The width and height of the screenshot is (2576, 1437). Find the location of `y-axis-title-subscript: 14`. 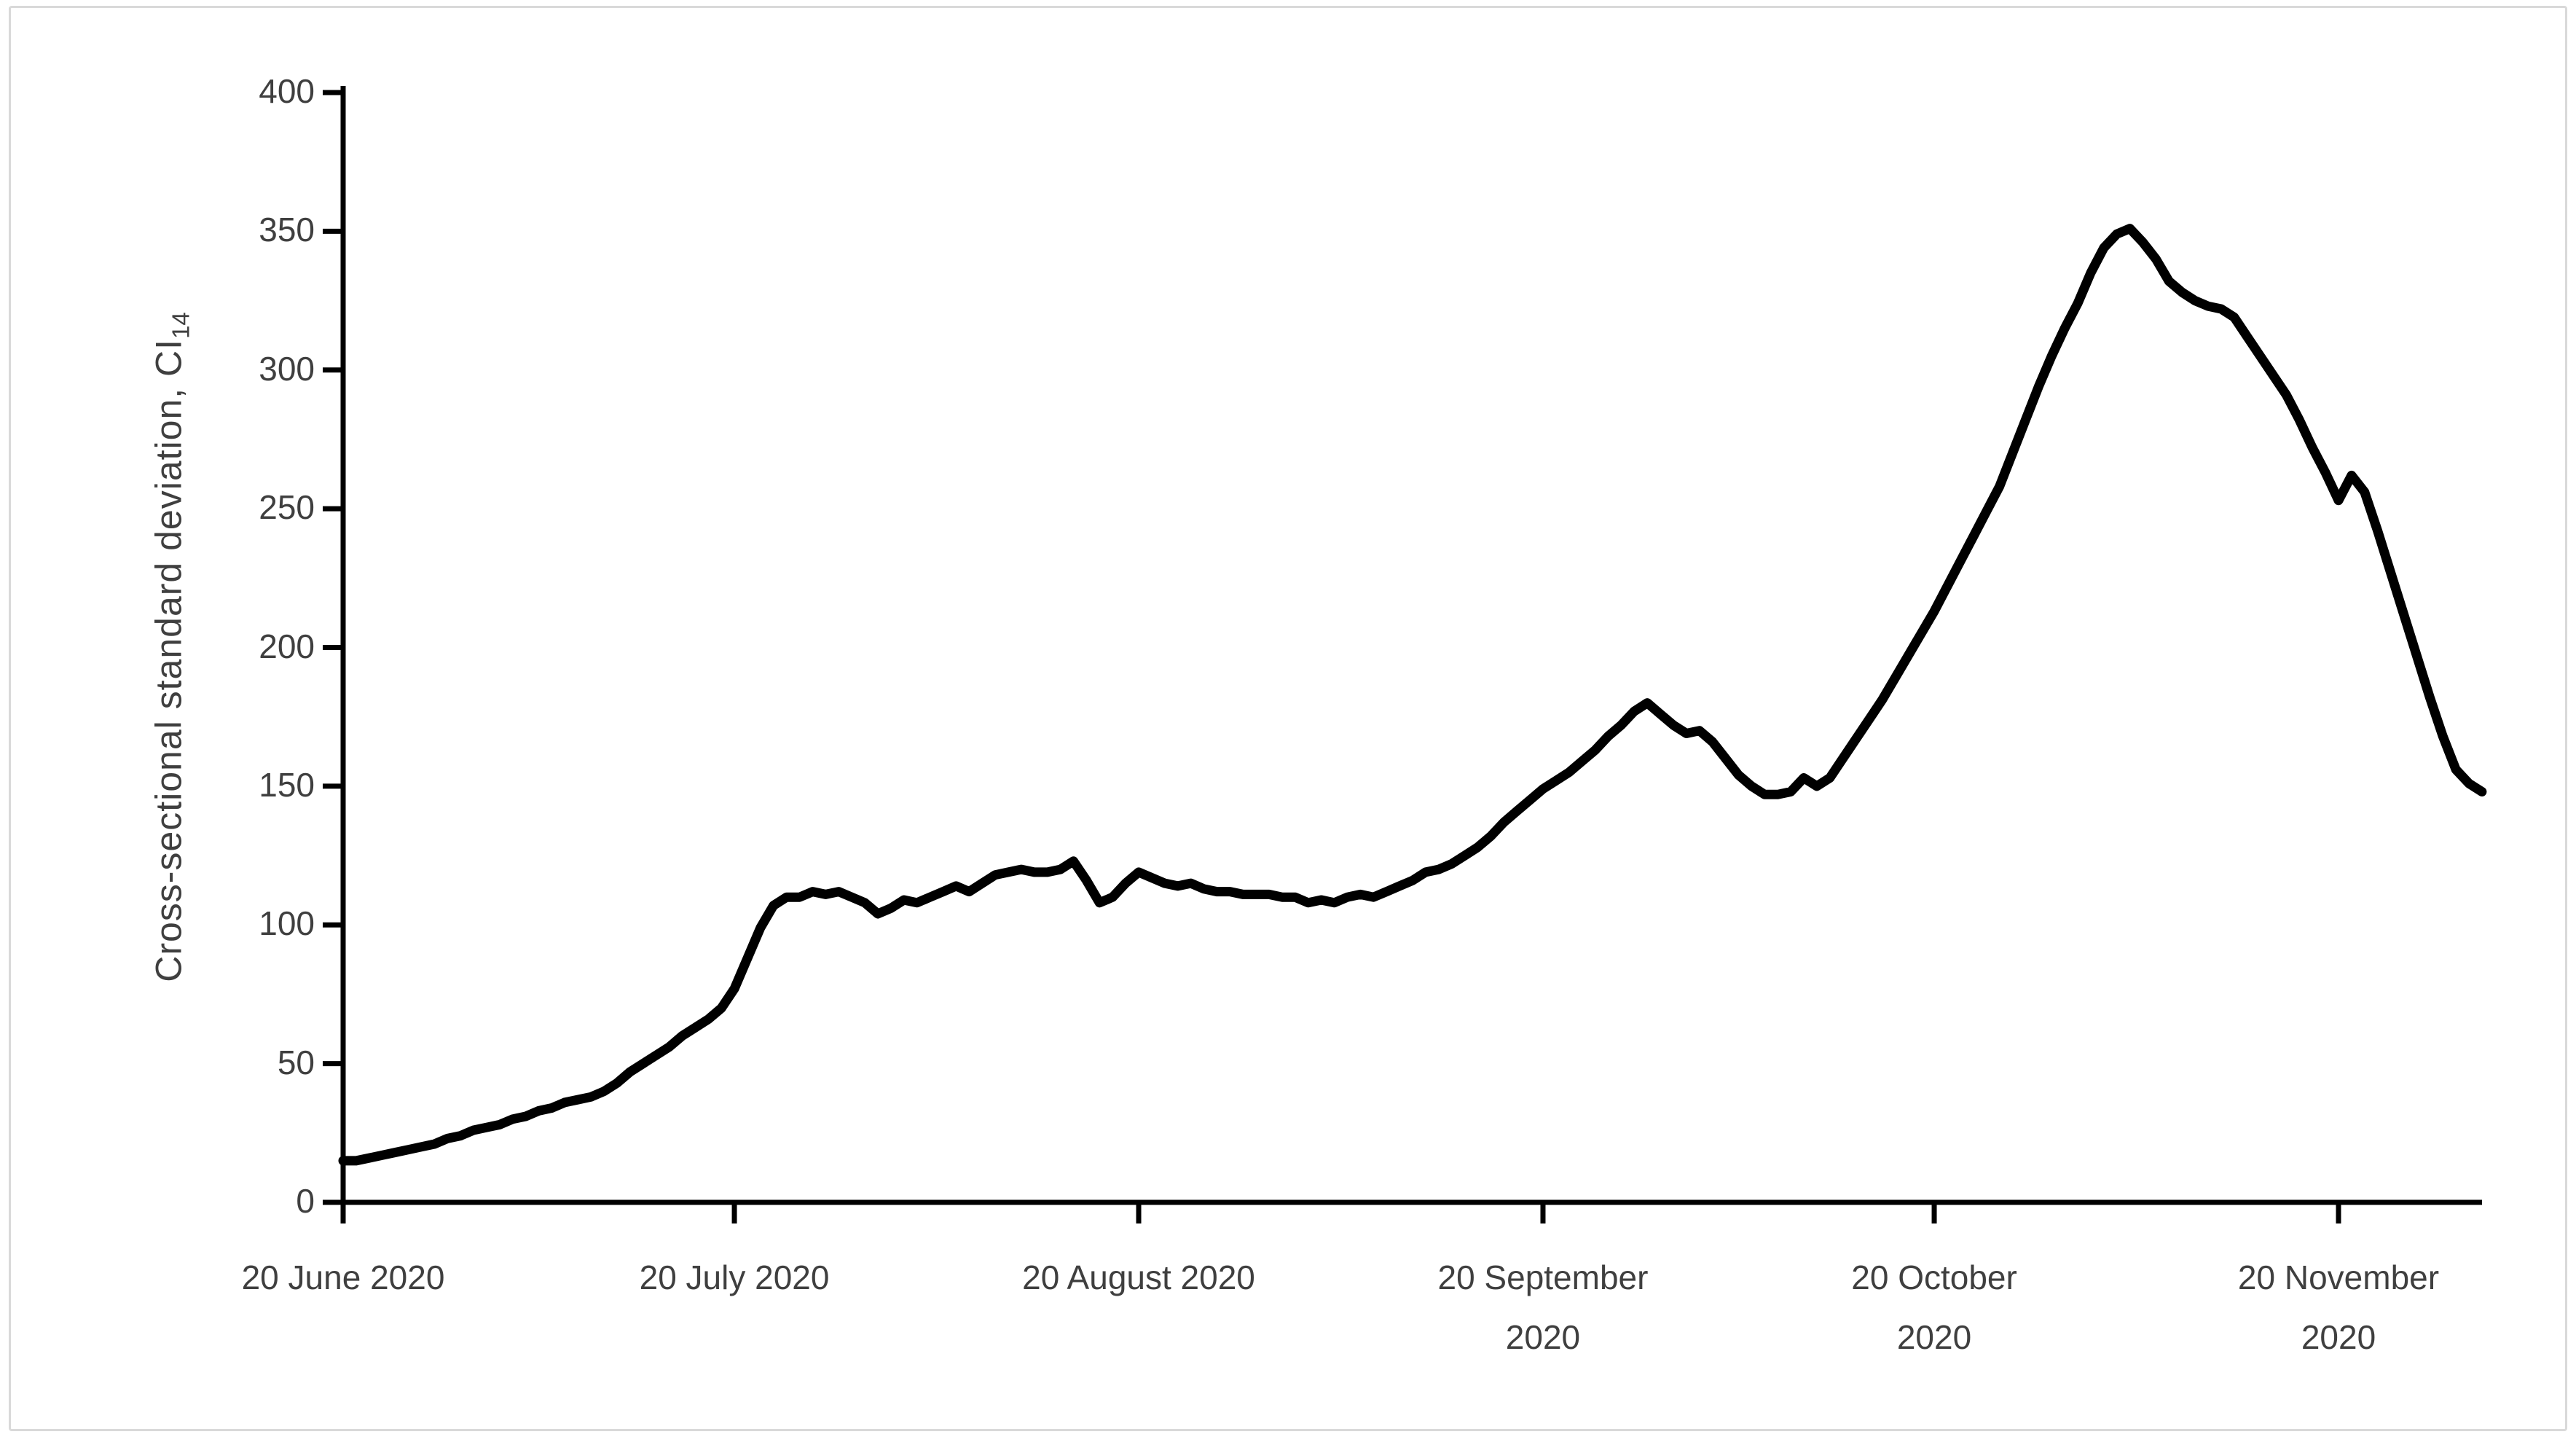

y-axis-title-subscript: 14 is located at coordinates (181, 325).